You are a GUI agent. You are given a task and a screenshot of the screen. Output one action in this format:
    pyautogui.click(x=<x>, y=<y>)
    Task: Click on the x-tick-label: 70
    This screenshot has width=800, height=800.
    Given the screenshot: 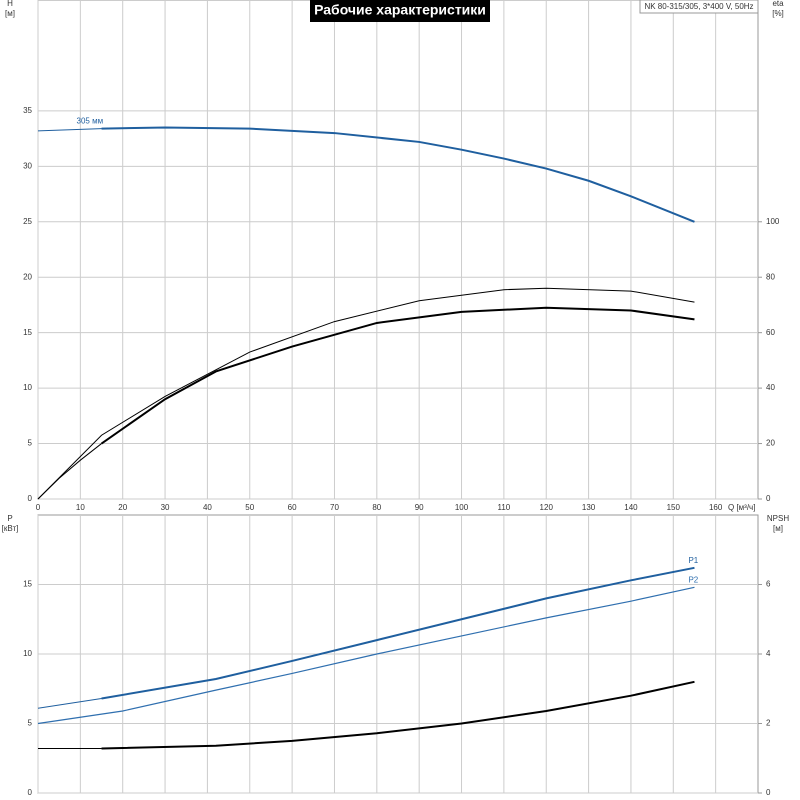 What is the action you would take?
    pyautogui.click(x=334, y=507)
    